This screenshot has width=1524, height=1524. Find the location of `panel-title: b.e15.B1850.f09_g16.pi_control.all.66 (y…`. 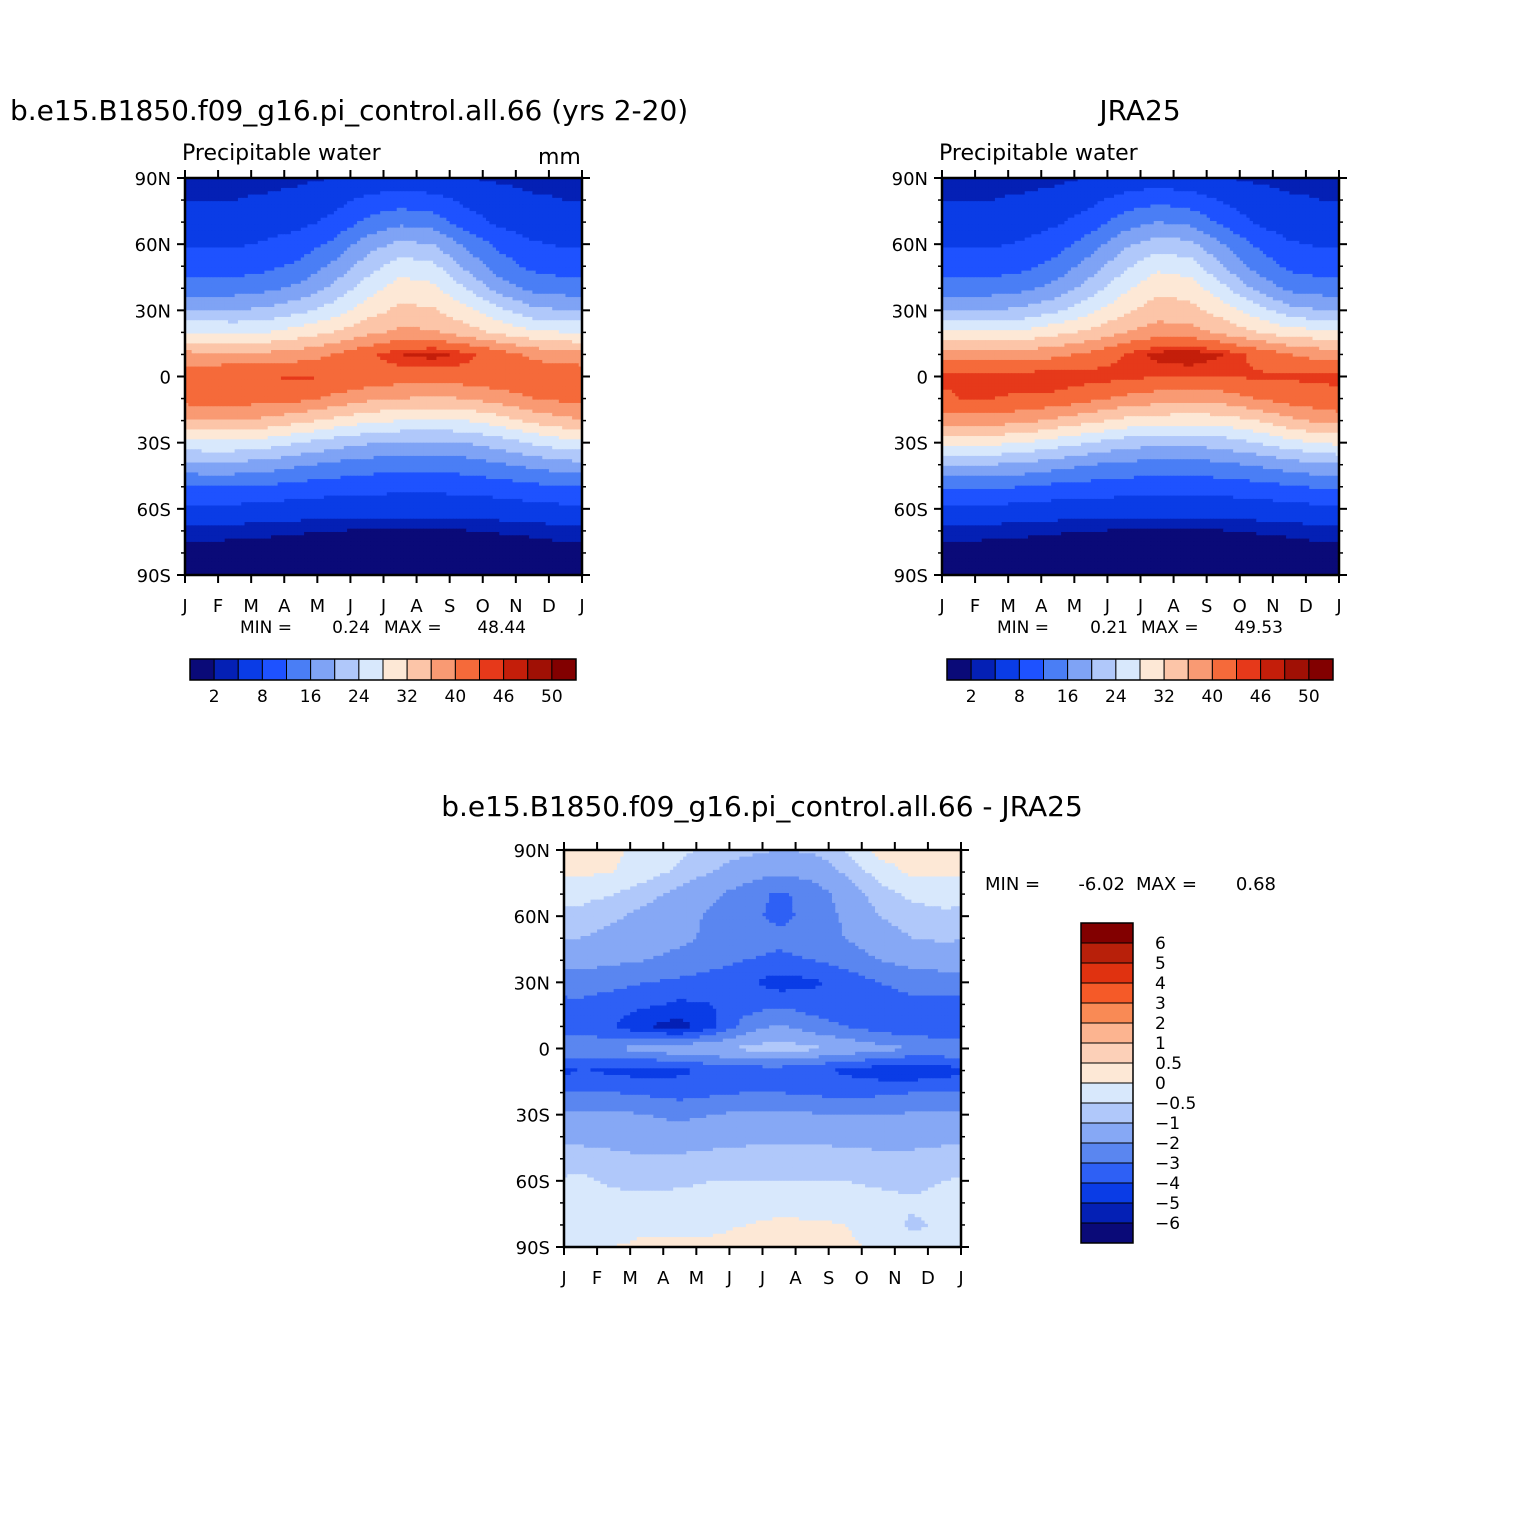

panel-title: b.e15.B1850.f09_g16.pi_control.all.66 (y… is located at coordinates (349, 110).